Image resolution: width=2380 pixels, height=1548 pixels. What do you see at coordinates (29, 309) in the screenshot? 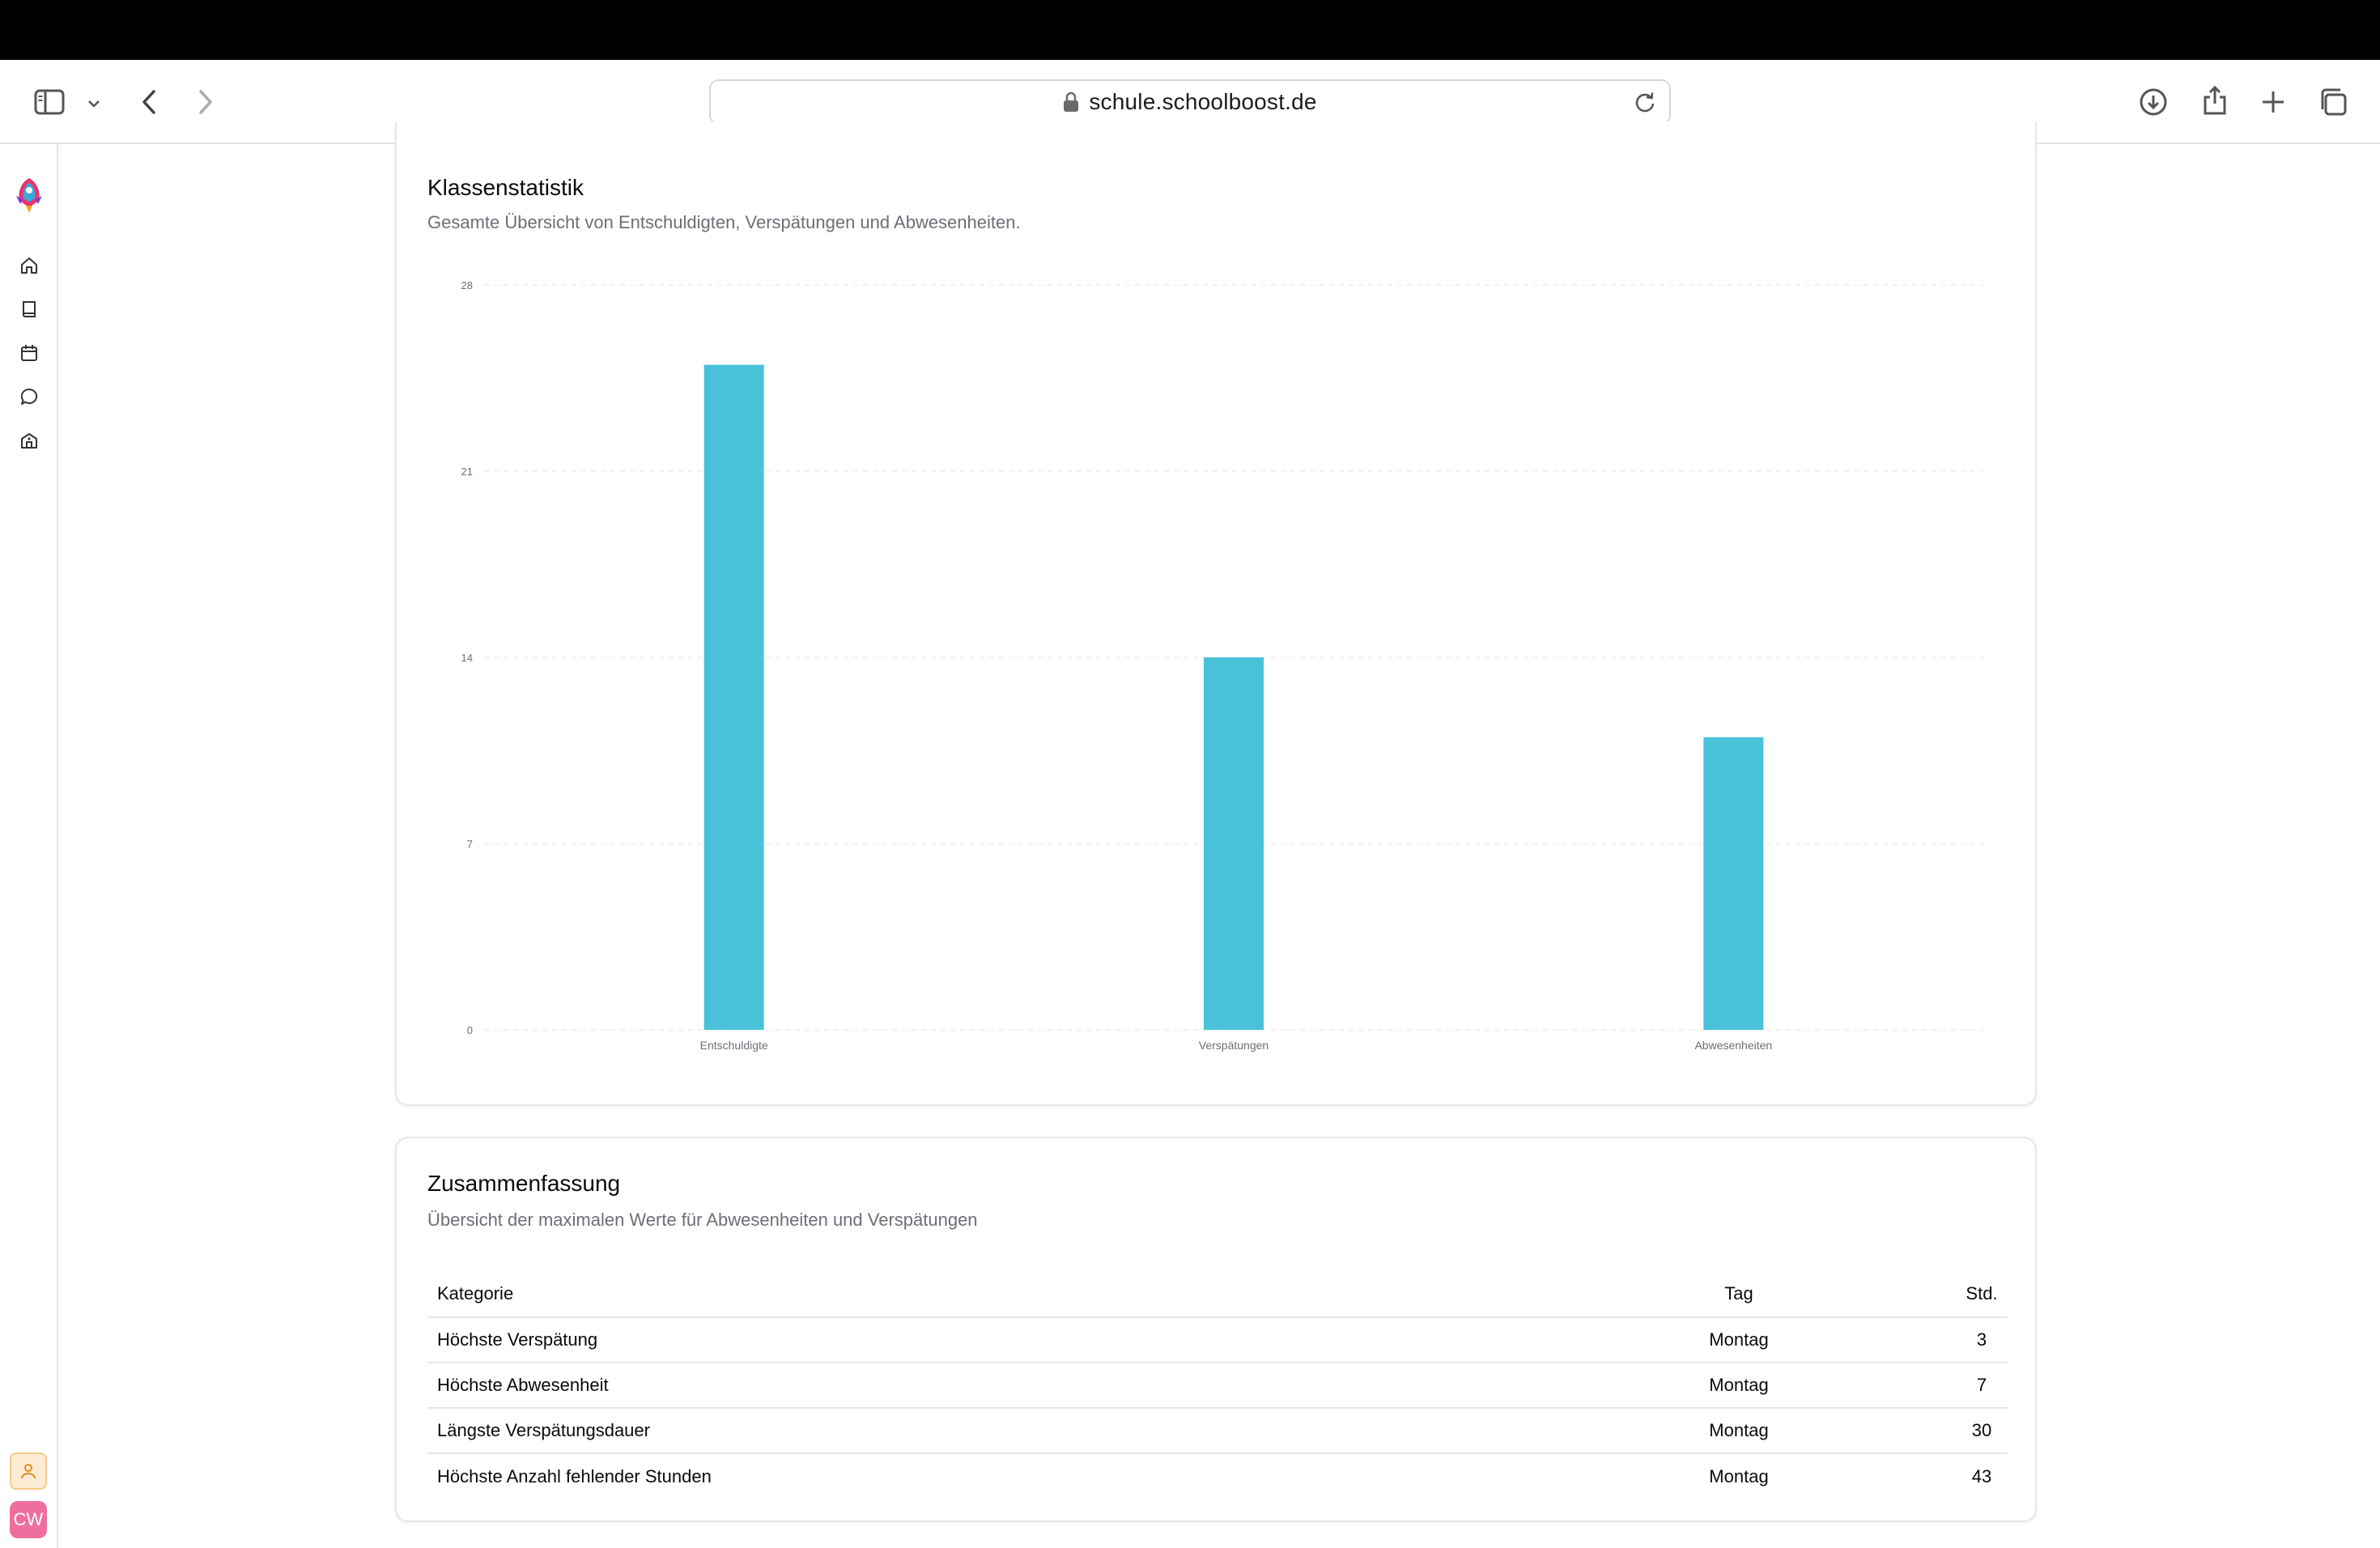
I see `book-icon` at bounding box center [29, 309].